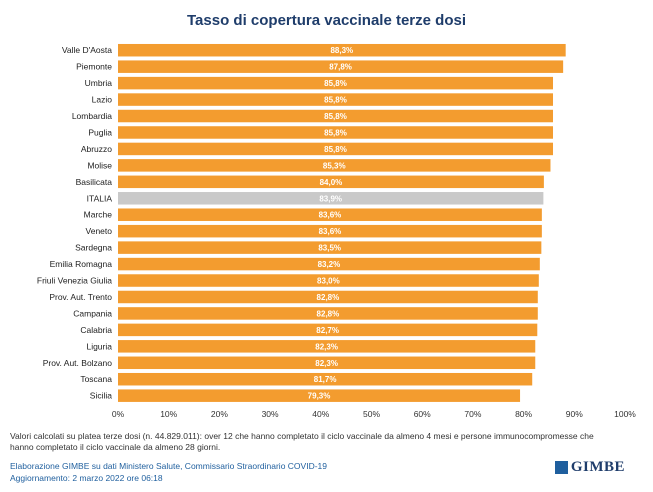 This screenshot has height=492, width=653. I want to click on category-label: Basilicata, so click(94, 182).